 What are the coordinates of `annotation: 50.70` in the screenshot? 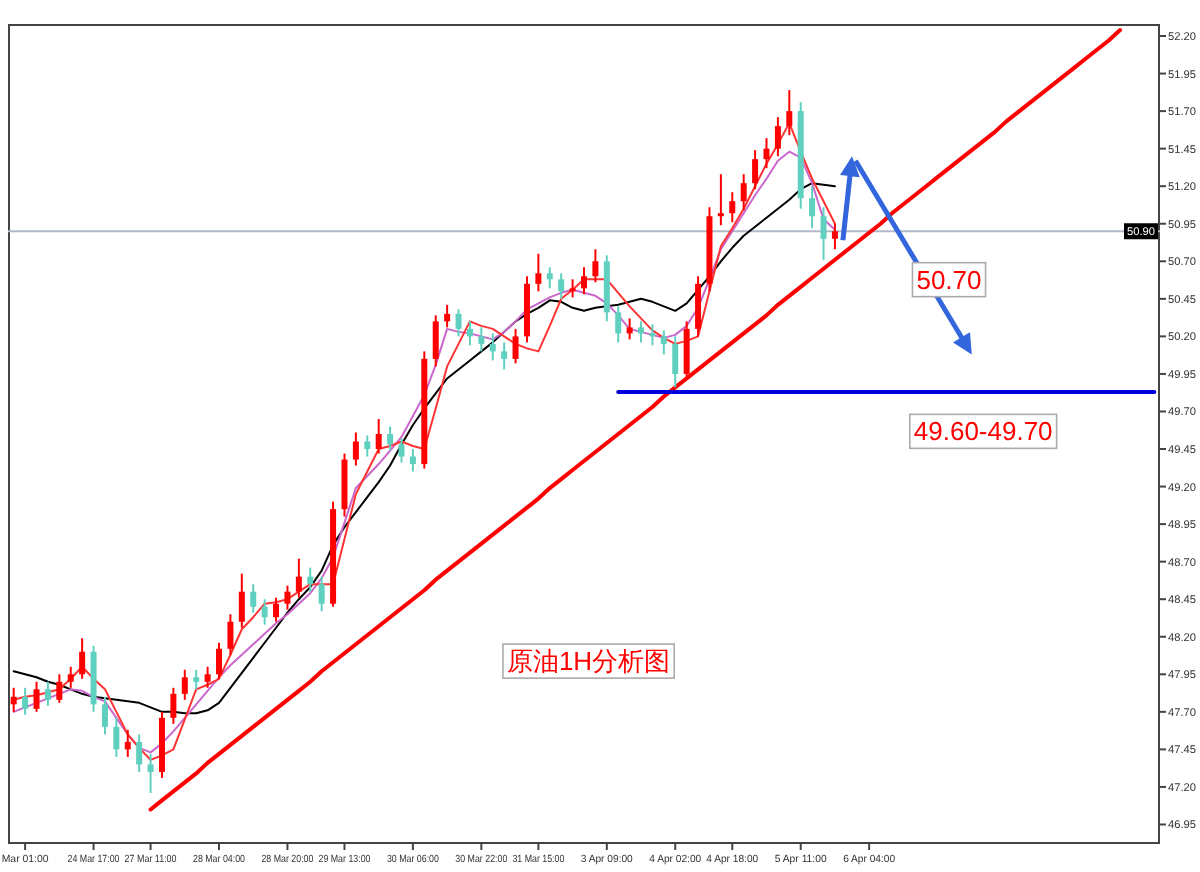 It's located at (949, 279).